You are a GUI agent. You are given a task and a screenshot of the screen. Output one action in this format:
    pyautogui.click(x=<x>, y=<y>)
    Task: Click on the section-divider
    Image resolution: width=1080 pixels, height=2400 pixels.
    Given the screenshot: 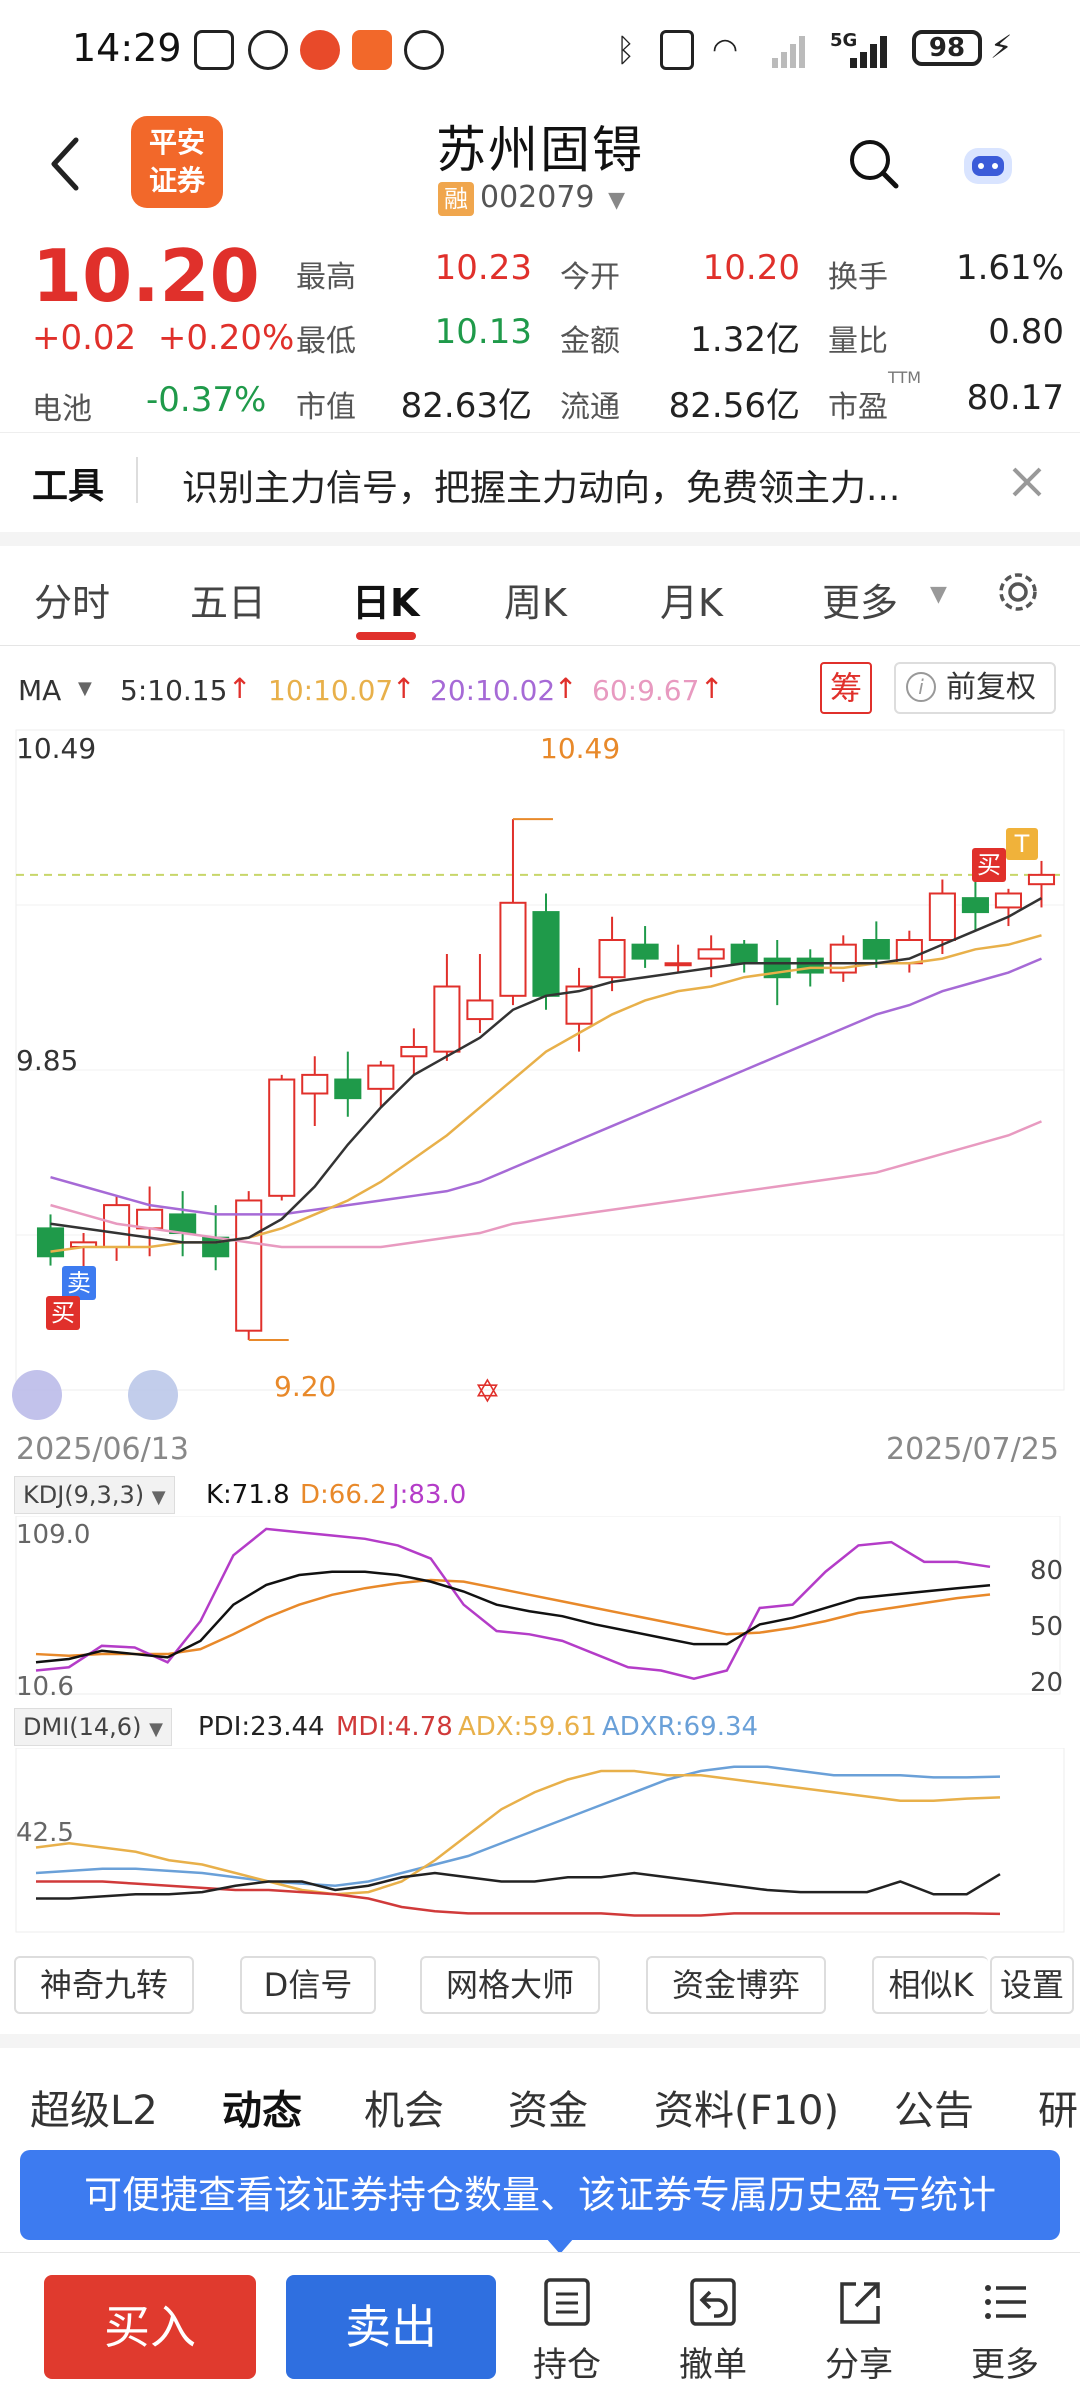 What is the action you would take?
    pyautogui.click(x=540, y=539)
    